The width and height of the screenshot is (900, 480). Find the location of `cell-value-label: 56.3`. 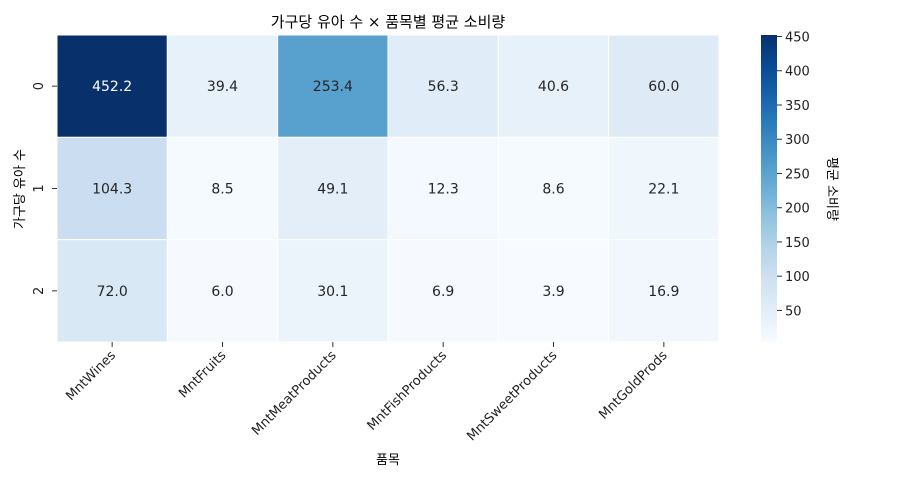

cell-value-label: 56.3 is located at coordinates (443, 87).